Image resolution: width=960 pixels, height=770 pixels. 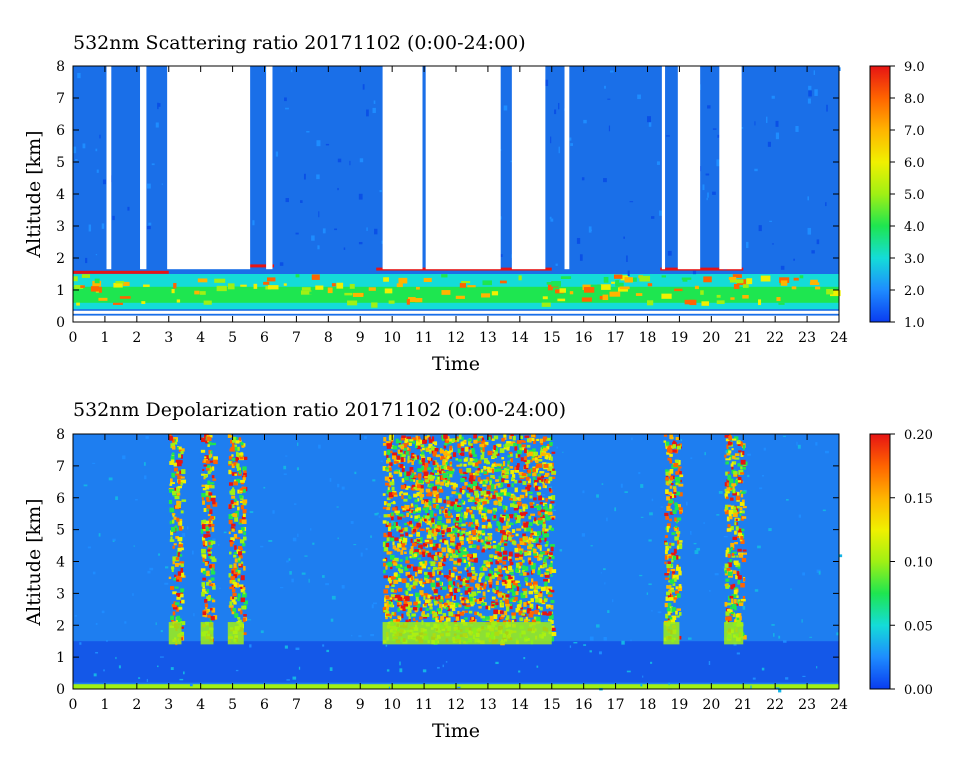 I want to click on x-tick-label: 5, so click(x=232, y=705).